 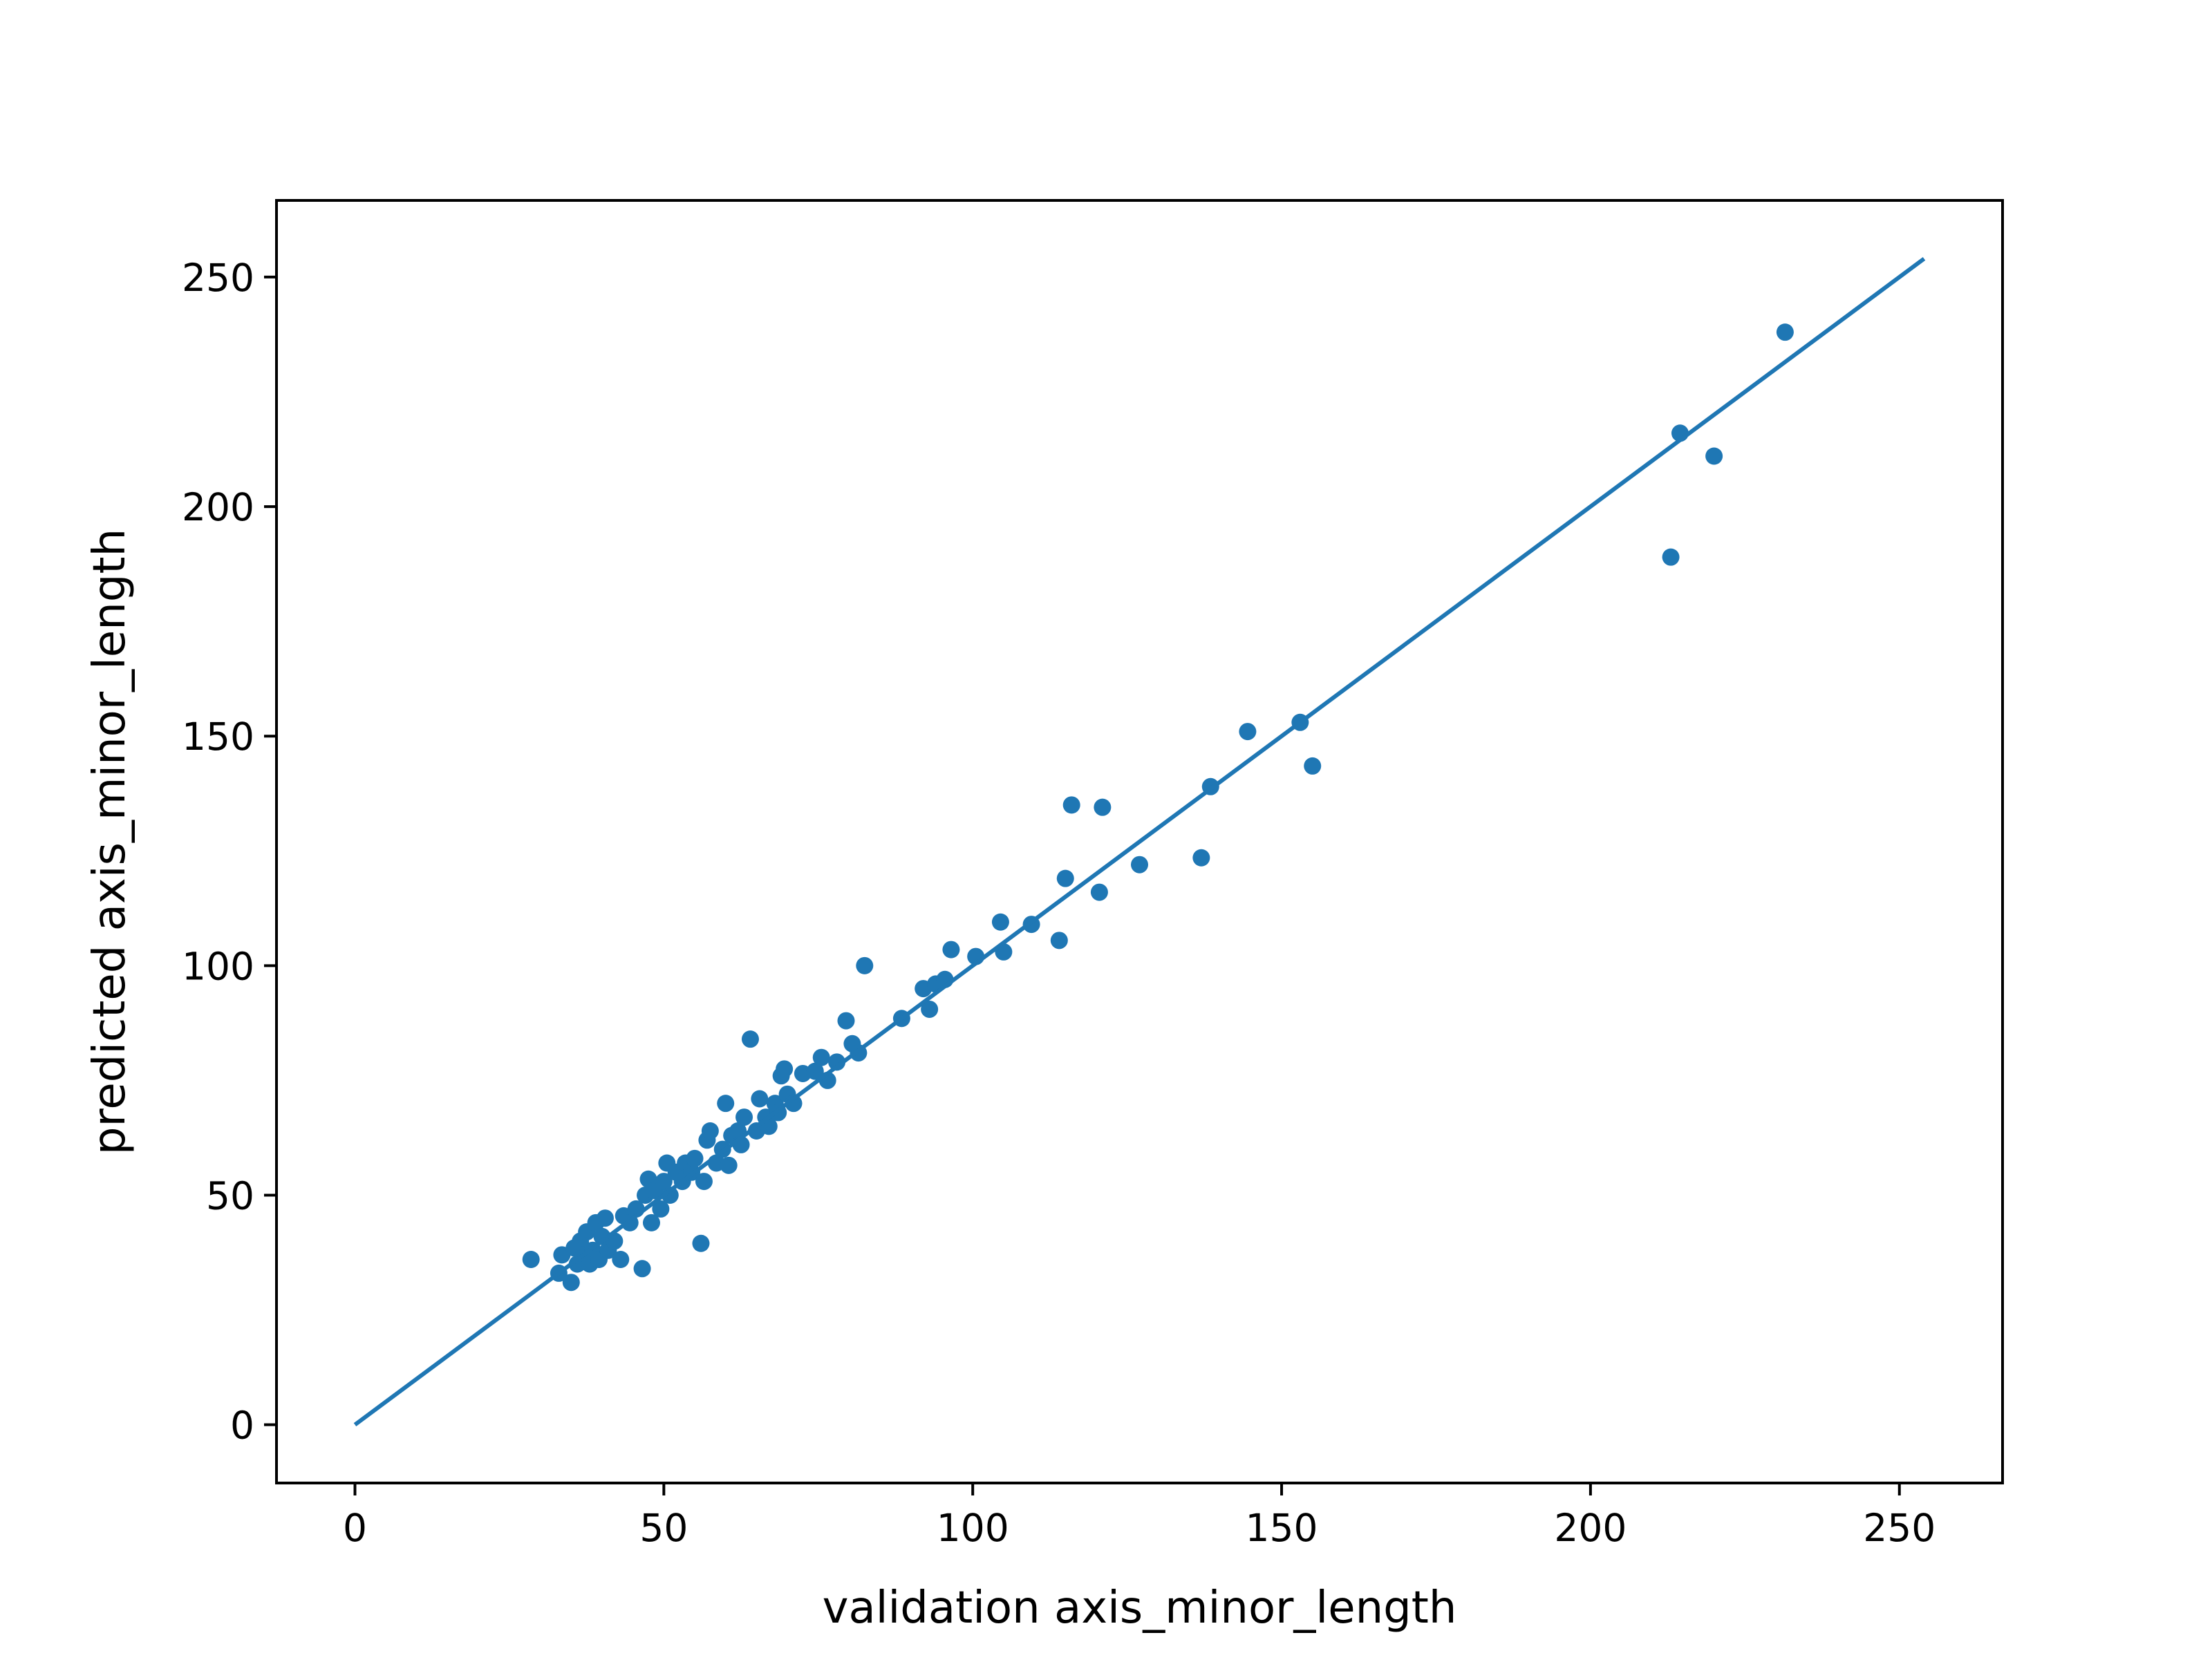 What do you see at coordinates (229, 852) in the screenshot?
I see `y-axis: 0 50 100 150 200 250` at bounding box center [229, 852].